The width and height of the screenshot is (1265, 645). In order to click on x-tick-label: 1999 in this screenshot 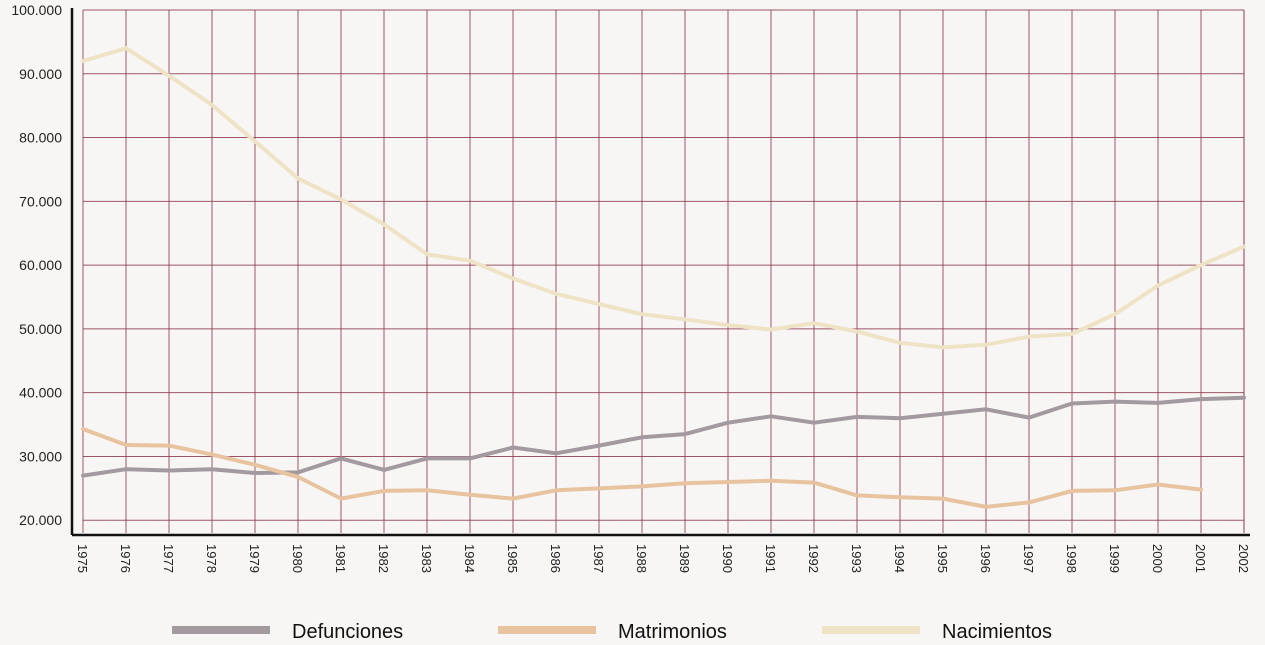, I will do `click(1114, 558)`.